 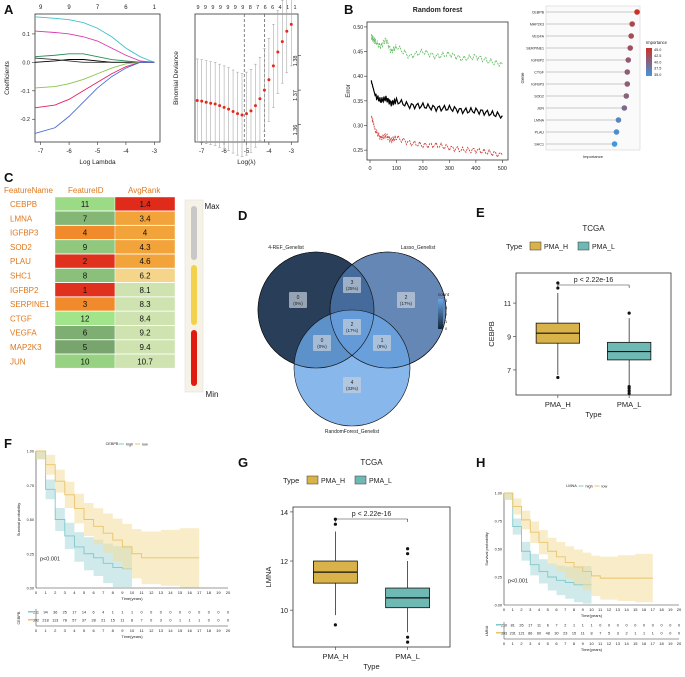 What do you see at coordinates (556, 247) in the screenshot?
I see `legend-label-pma-h: PMA_H` at bounding box center [556, 247].